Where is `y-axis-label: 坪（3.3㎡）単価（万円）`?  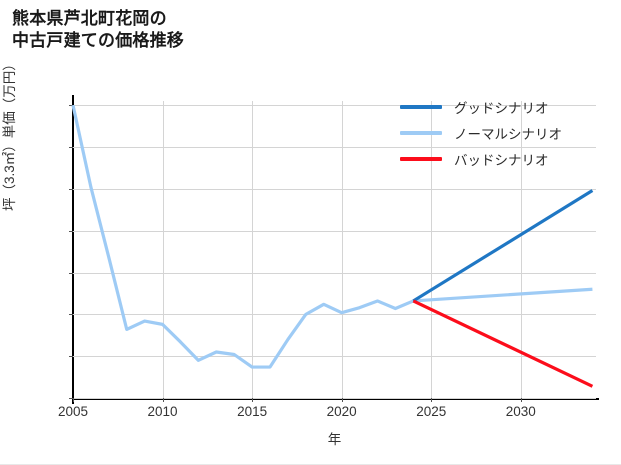 y-axis-label: 坪（3.3㎡）単価（万円） is located at coordinates (9, 134).